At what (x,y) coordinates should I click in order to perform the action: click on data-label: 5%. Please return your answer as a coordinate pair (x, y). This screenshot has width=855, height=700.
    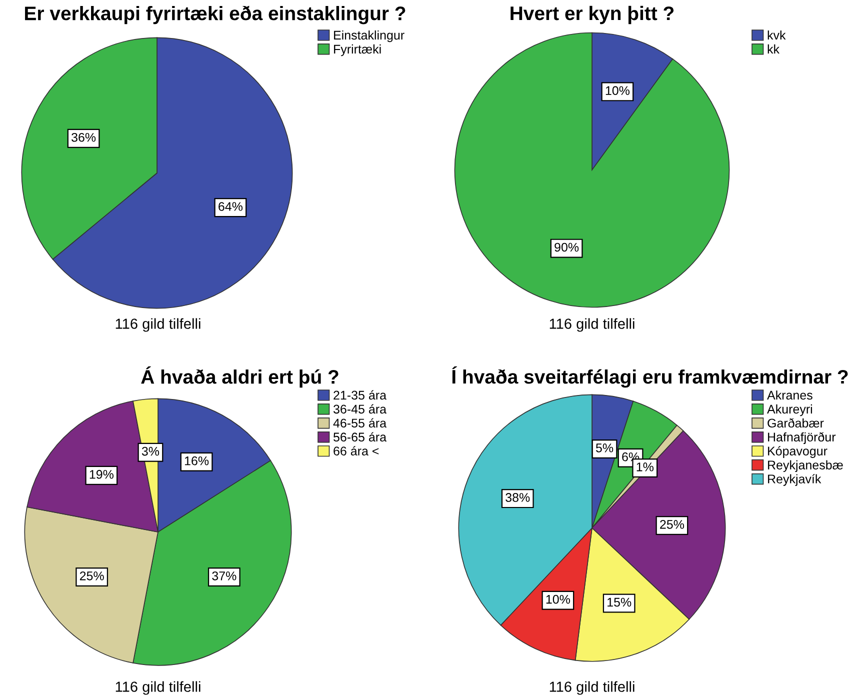
    Looking at the image, I should click on (605, 448).